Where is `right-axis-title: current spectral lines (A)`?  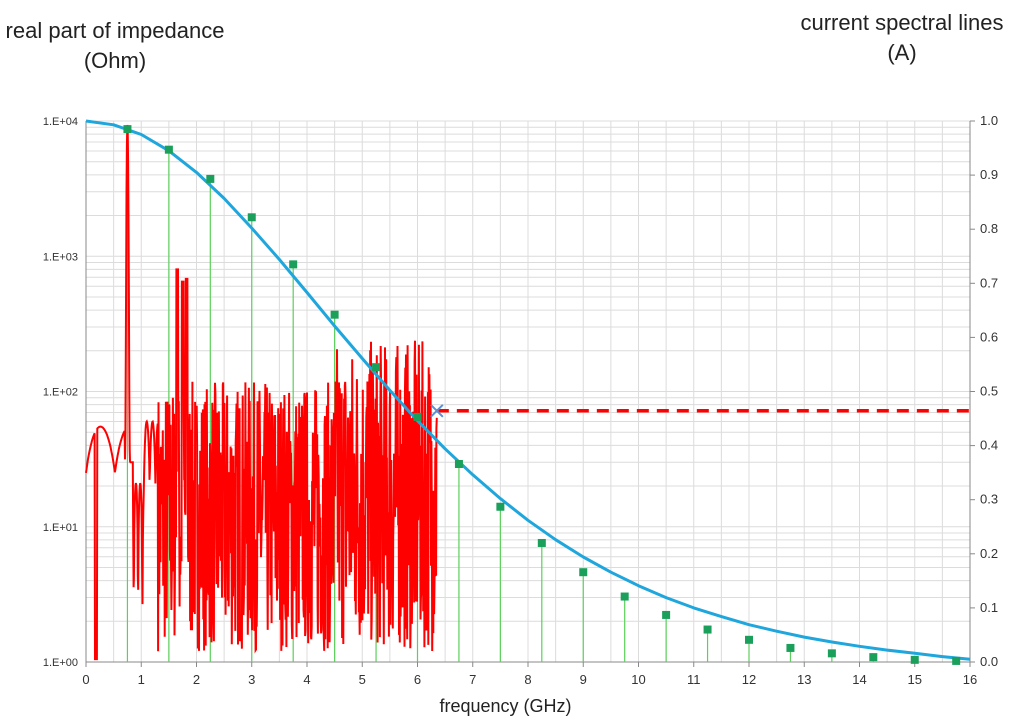
right-axis-title: current spectral lines (A) is located at coordinates (902, 37).